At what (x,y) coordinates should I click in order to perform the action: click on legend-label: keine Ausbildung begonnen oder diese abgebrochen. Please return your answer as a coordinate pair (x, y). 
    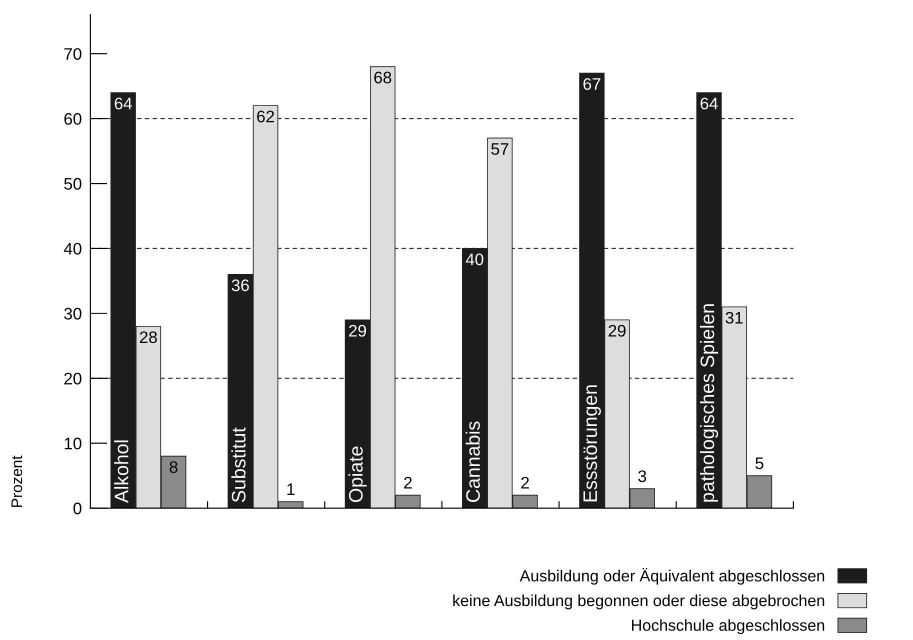
    Looking at the image, I should click on (638, 602).